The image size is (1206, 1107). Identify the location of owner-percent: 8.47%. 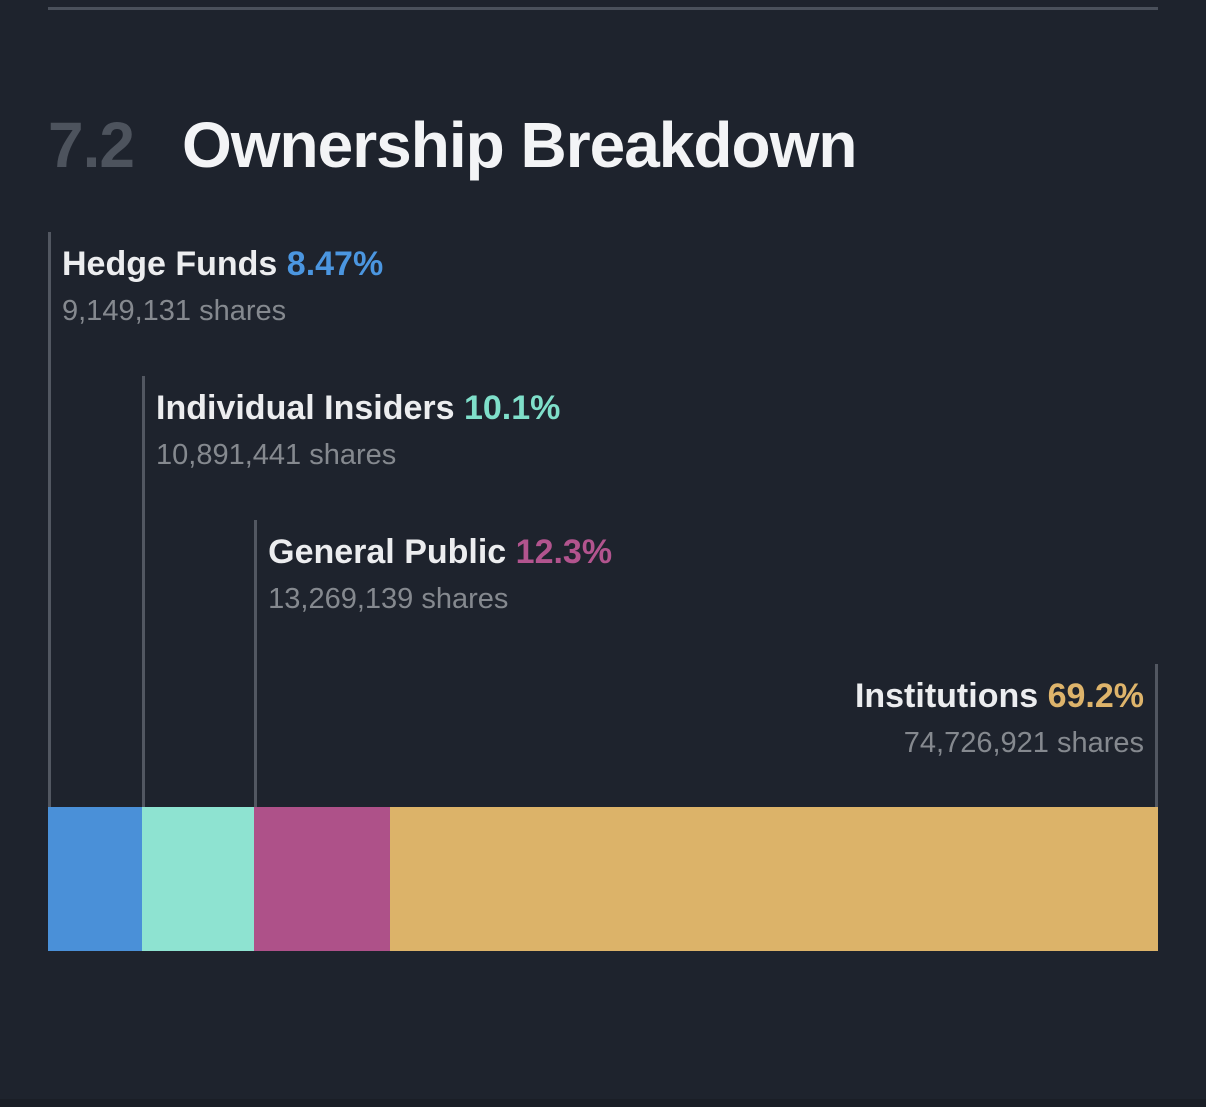
(335, 264).